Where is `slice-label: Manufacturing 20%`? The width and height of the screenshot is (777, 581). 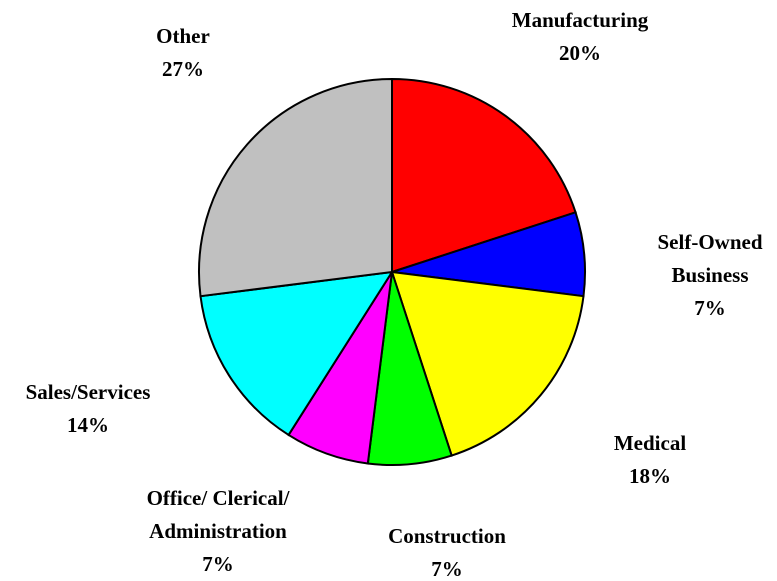
slice-label: Manufacturing 20% is located at coordinates (580, 37).